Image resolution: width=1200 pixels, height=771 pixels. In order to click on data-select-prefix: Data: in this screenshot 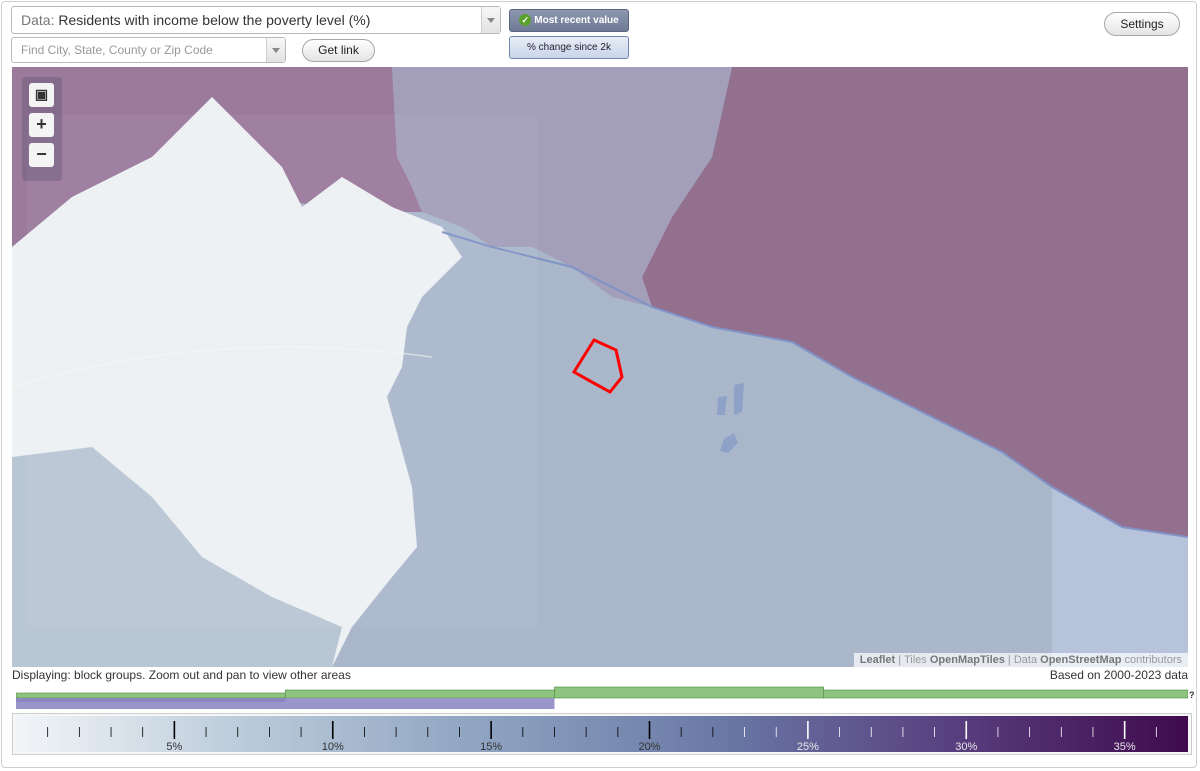, I will do `click(38, 20)`.